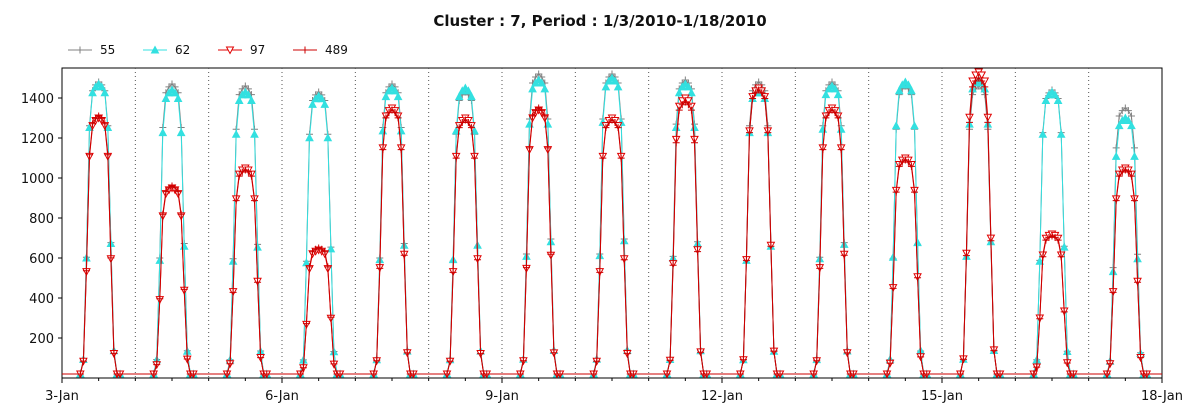 Image resolution: width=1200 pixels, height=420 pixels. Describe the element at coordinates (502, 396) in the screenshot. I see `x-tick-label: 9-Jan` at that location.